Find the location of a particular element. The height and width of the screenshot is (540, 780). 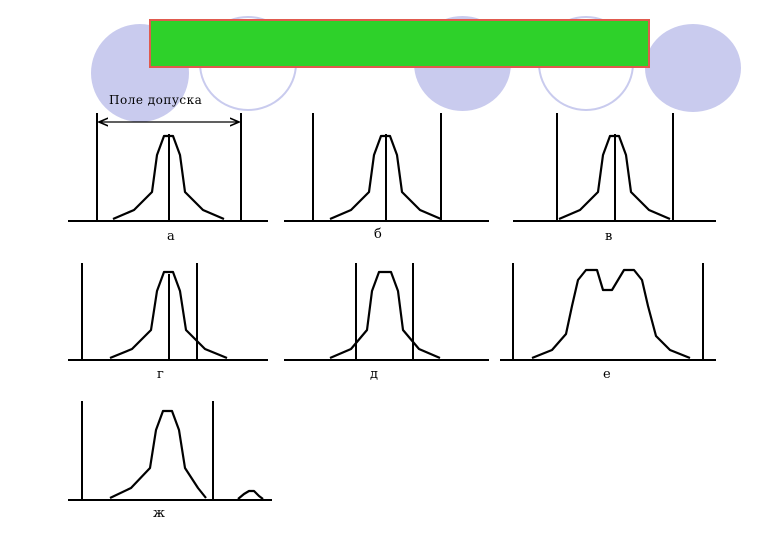

panel-label-zh: ж is located at coordinates (159, 513).